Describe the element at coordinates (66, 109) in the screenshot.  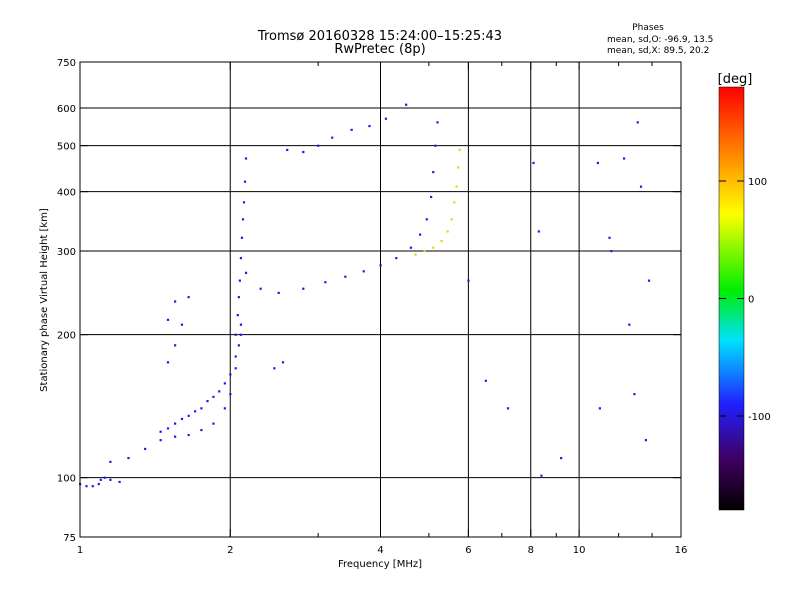
I see `y-tick-label: 600` at that location.